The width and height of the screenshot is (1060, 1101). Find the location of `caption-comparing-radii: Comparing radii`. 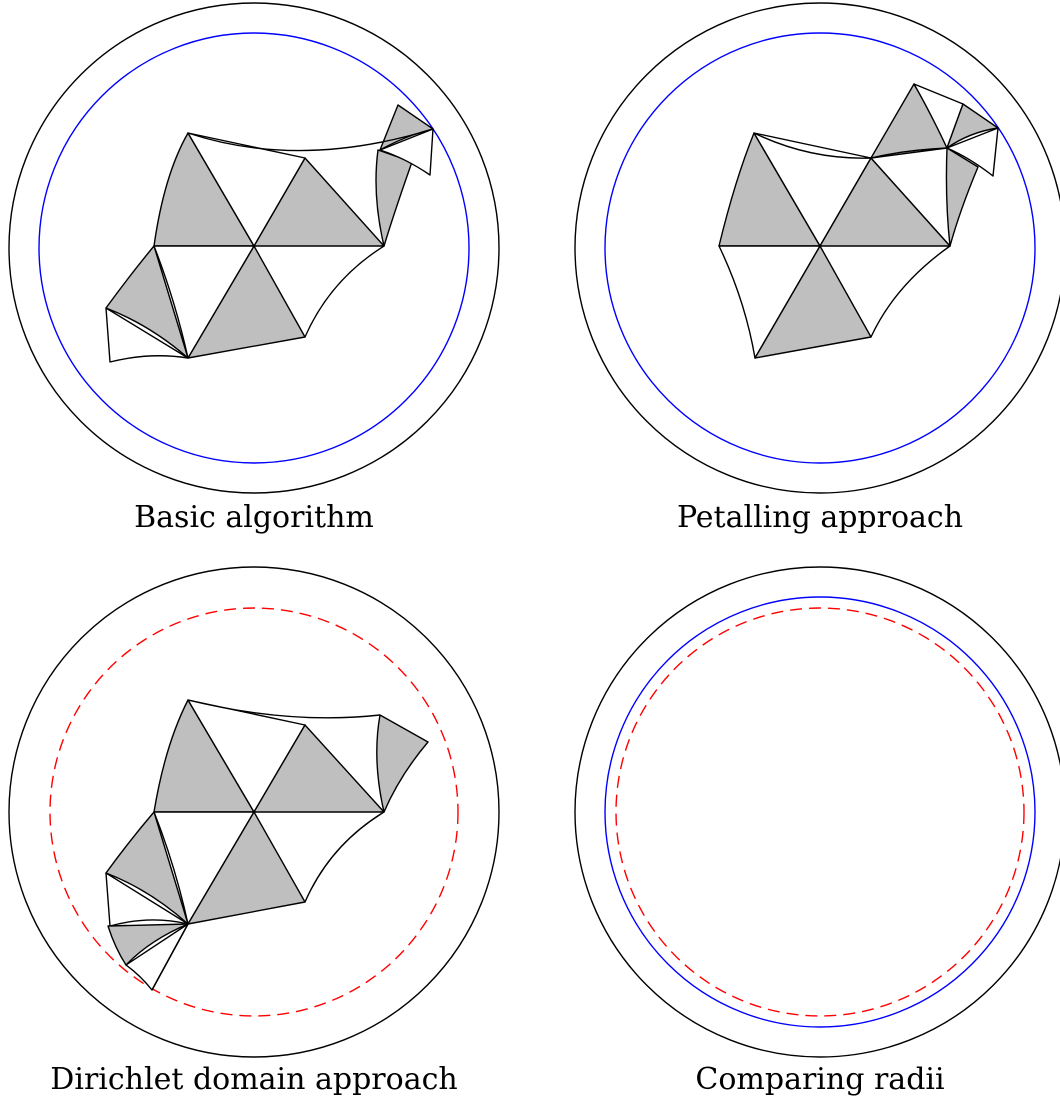

caption-comparing-radii: Comparing radii is located at coordinates (820, 1079).